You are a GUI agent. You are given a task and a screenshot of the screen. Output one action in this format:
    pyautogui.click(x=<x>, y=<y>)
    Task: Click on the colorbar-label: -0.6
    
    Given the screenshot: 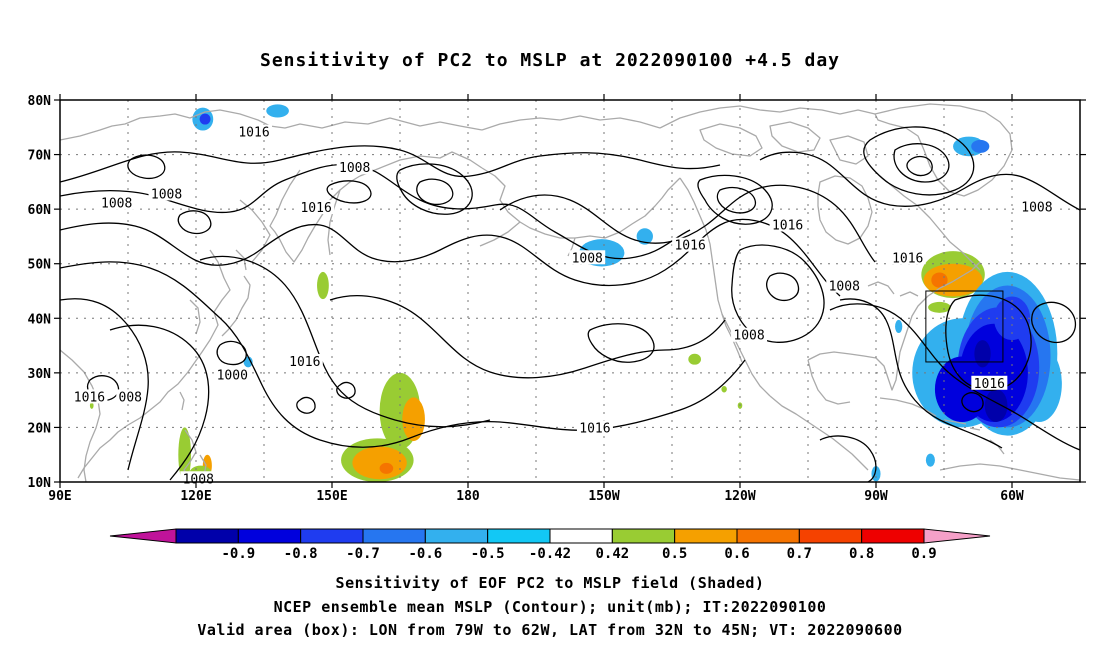 What is the action you would take?
    pyautogui.click(x=425, y=554)
    